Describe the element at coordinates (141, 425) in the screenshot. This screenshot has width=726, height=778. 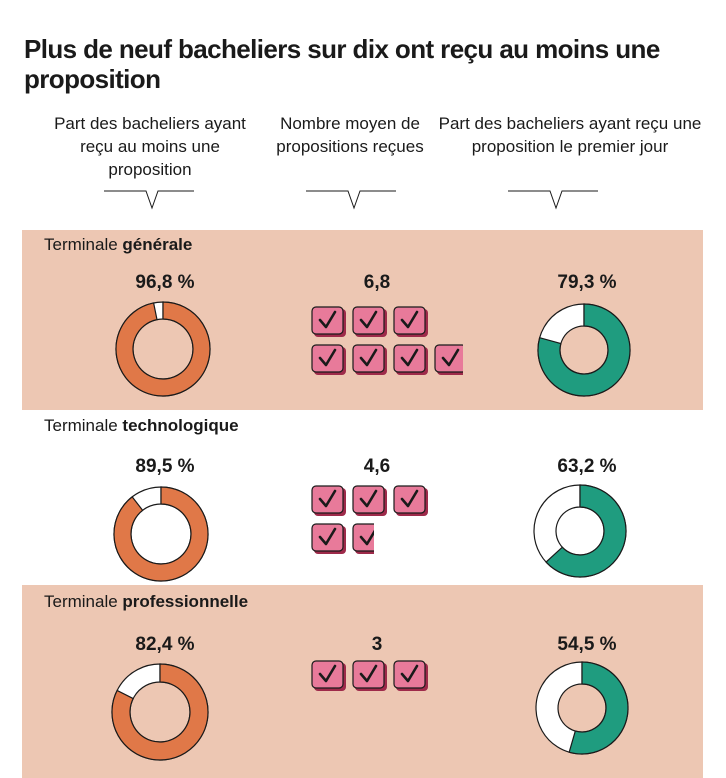
I see `row-label-technologique: Terminale technologique` at that location.